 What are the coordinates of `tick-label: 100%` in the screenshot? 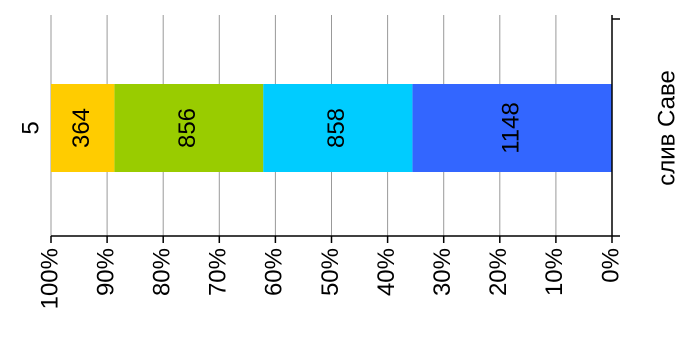 It's located at (49, 278).